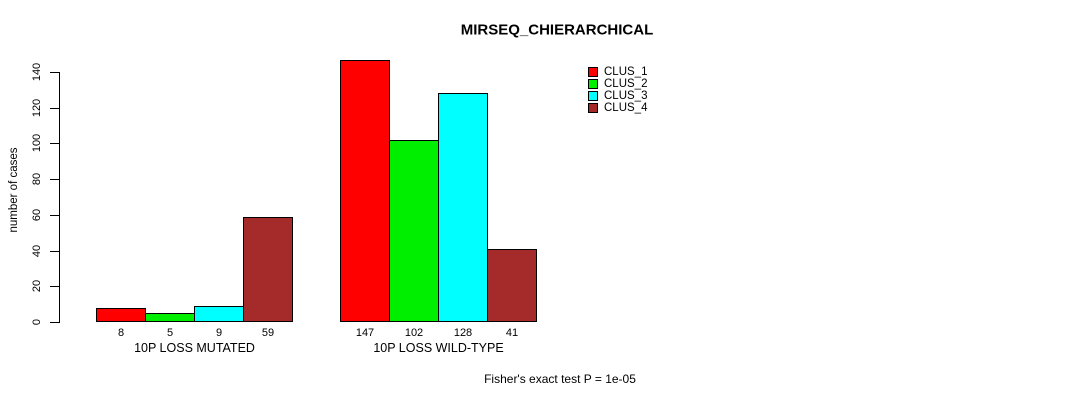  I want to click on legend-label: CLUS_1, so click(626, 72).